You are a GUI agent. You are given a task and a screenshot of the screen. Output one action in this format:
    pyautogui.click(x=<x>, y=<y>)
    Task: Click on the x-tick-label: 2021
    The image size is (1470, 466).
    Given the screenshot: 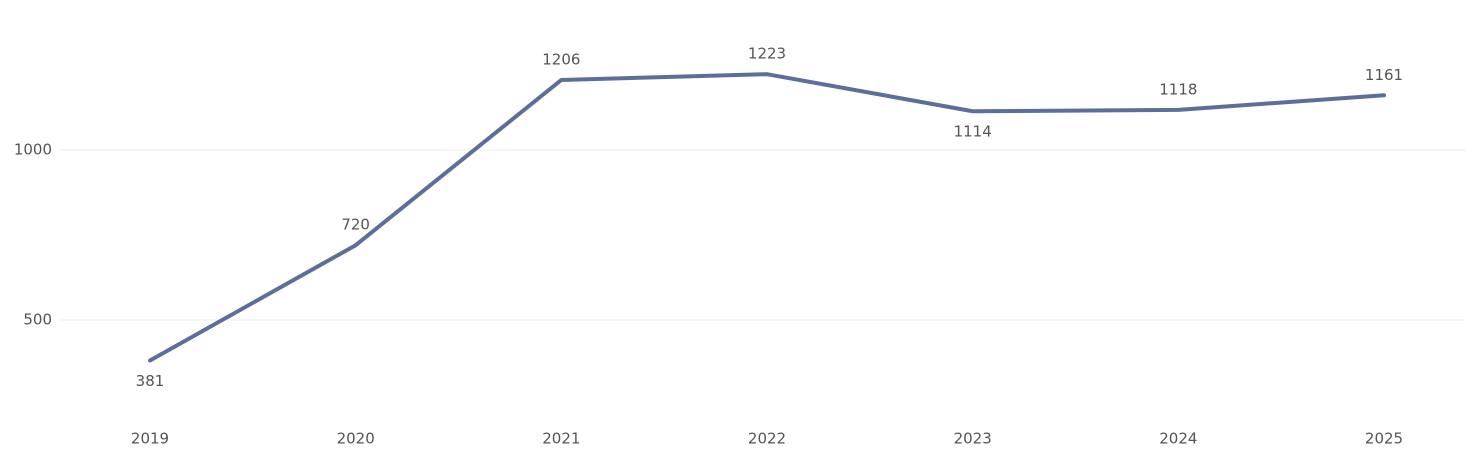 What is the action you would take?
    pyautogui.click(x=561, y=439)
    